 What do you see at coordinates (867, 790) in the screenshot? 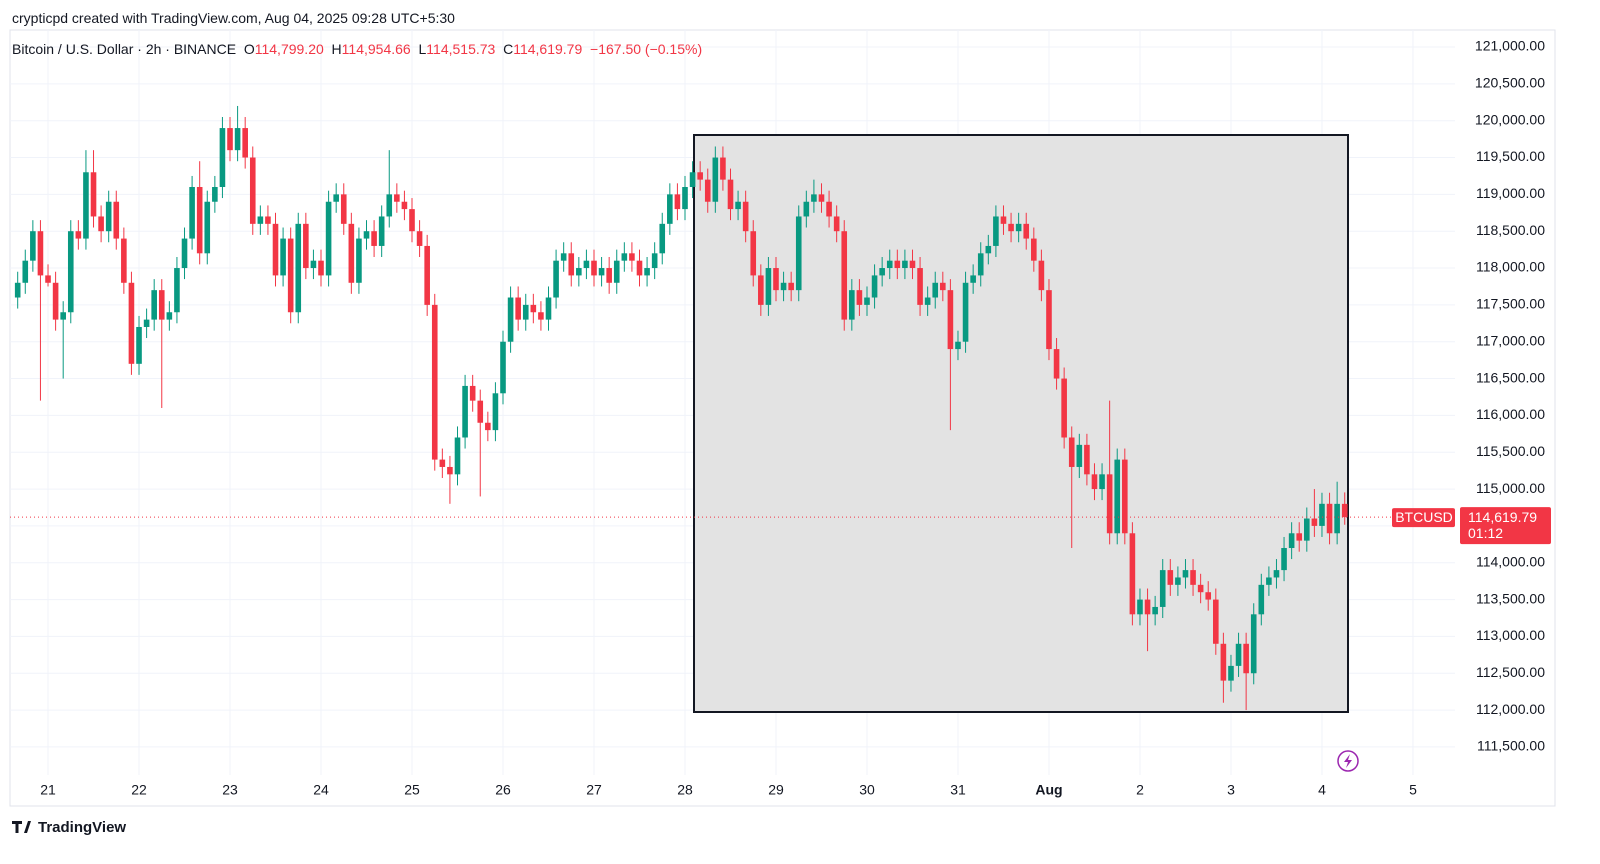
I see `x-tick-label: 30` at bounding box center [867, 790].